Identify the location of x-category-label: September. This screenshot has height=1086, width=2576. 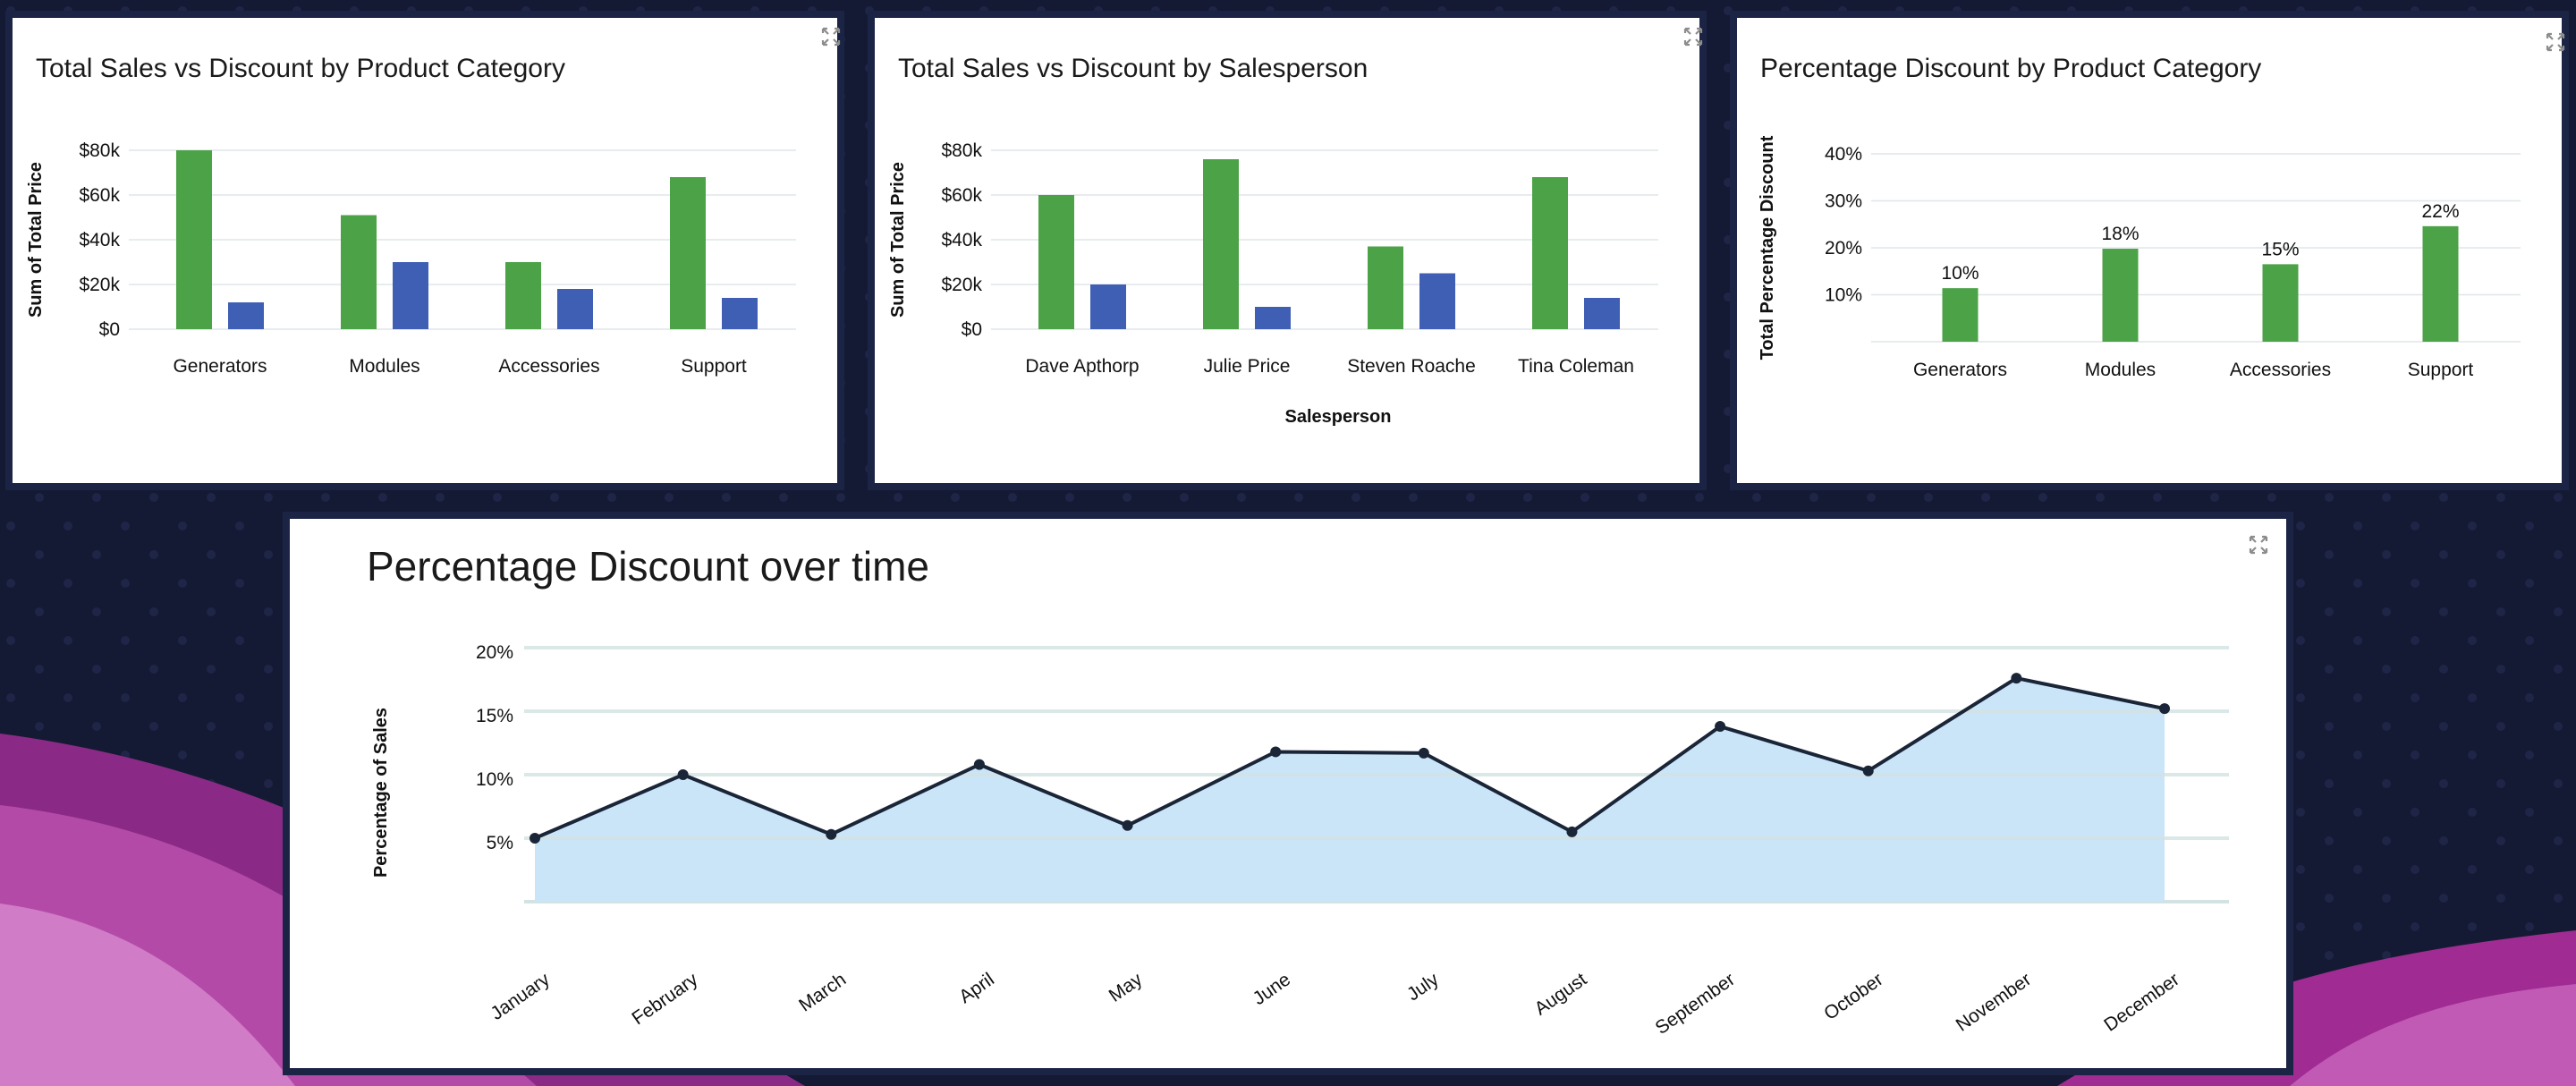
(1695, 1004).